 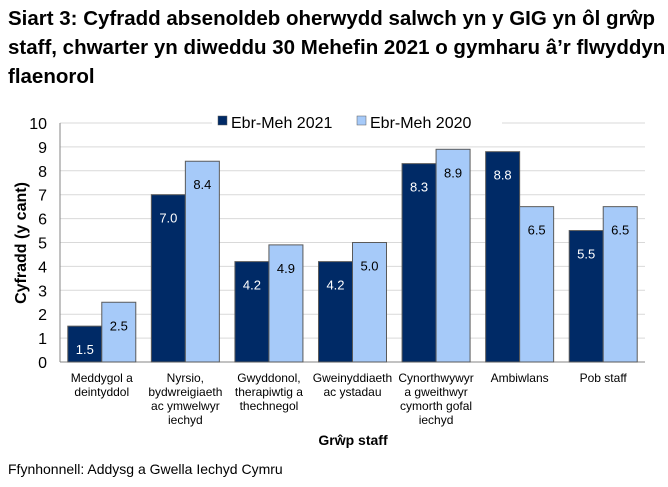 What do you see at coordinates (369, 266) in the screenshot?
I see `data-label: 5.0` at bounding box center [369, 266].